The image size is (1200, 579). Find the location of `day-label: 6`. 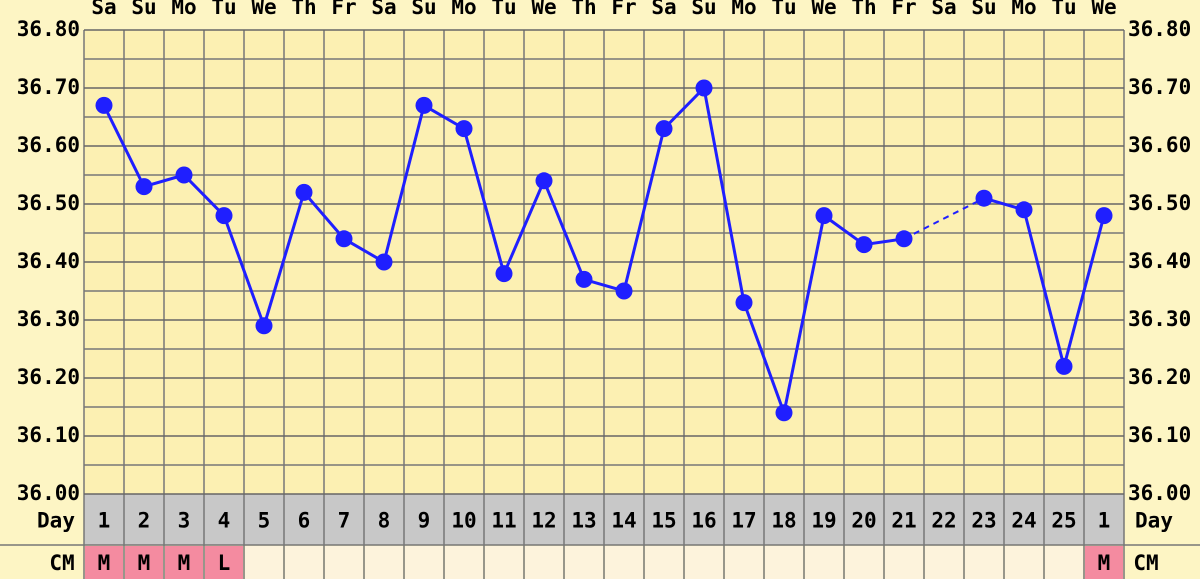

day-label: 6 is located at coordinates (304, 521).